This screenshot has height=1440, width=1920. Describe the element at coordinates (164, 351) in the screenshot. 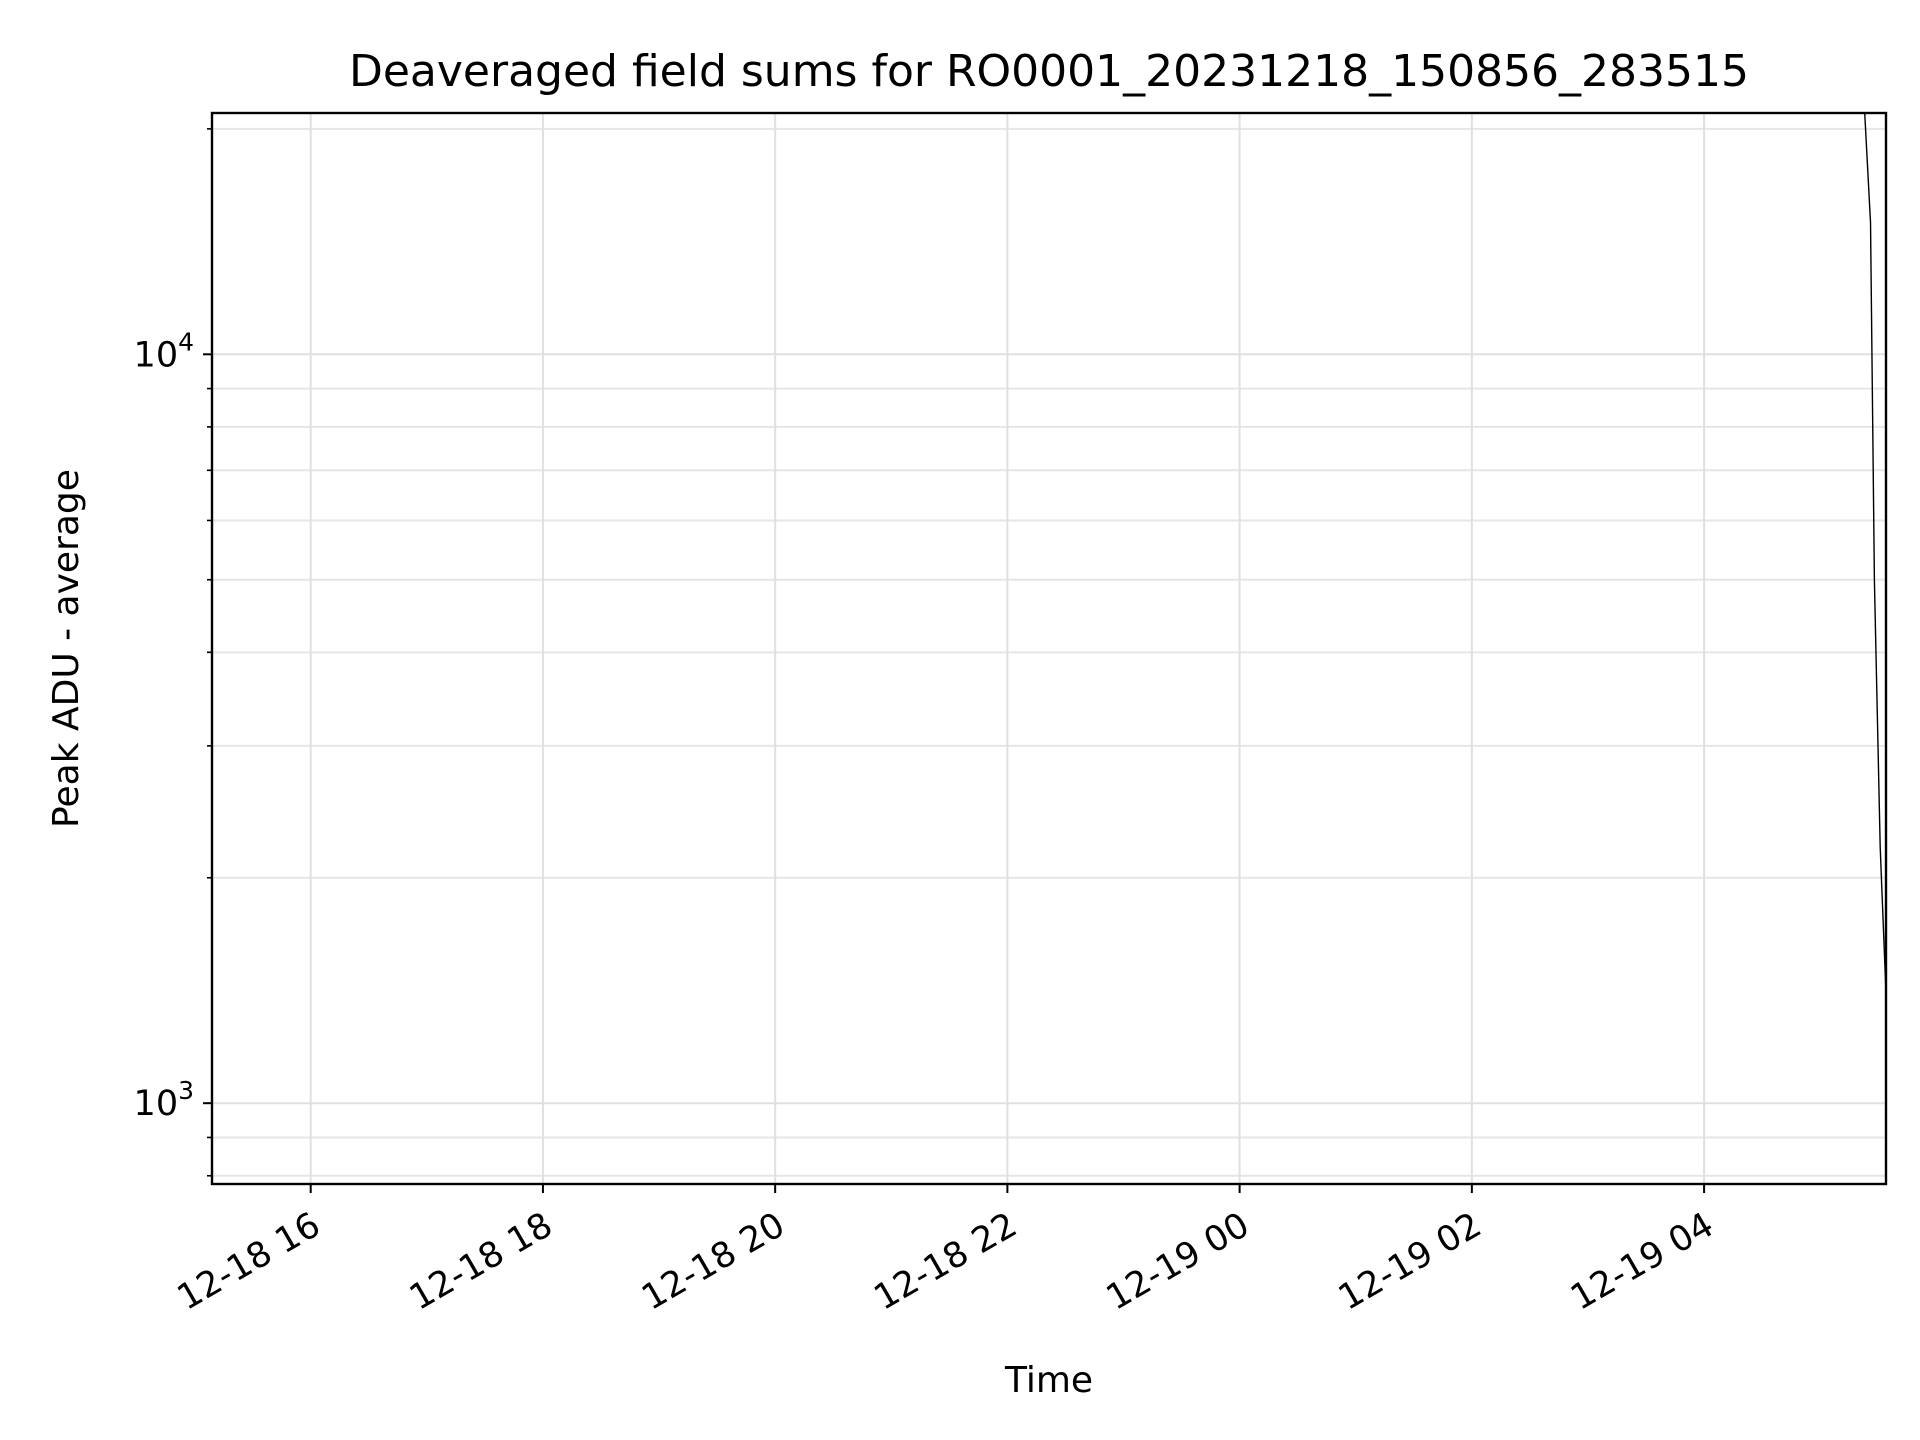

I see `y-tick-label: 10⁴` at that location.